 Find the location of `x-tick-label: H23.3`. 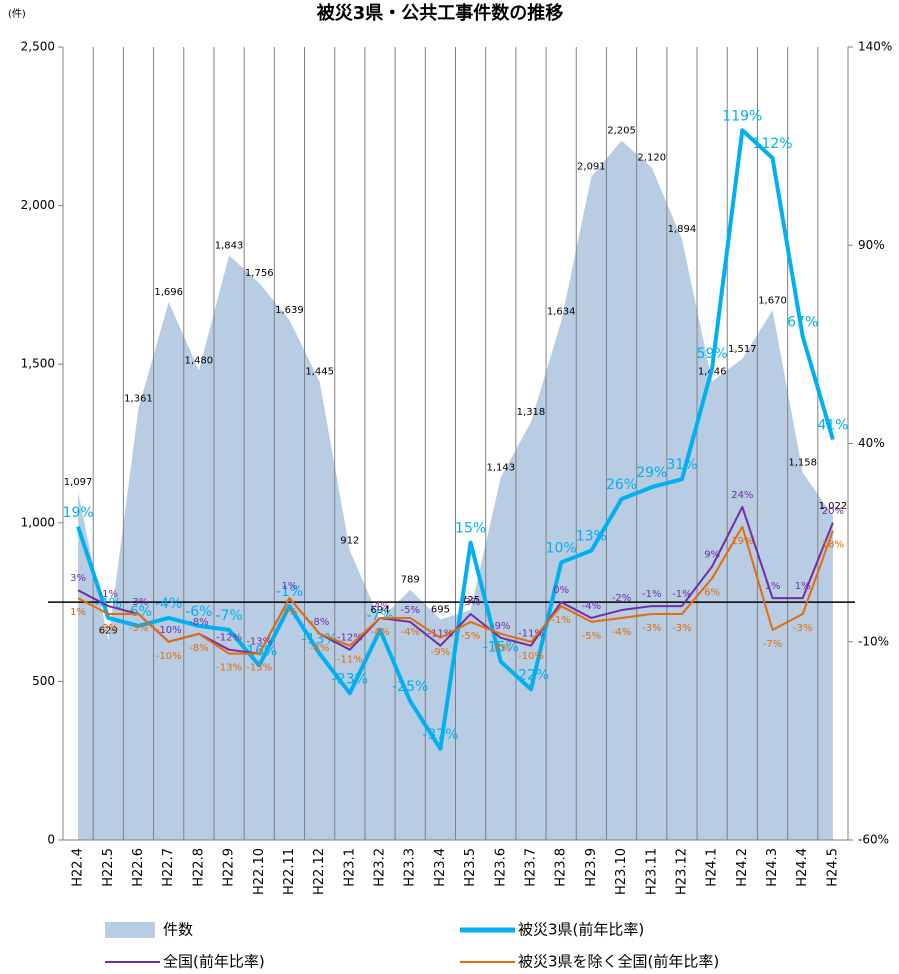

x-tick-label: H23.3 is located at coordinates (410, 867).